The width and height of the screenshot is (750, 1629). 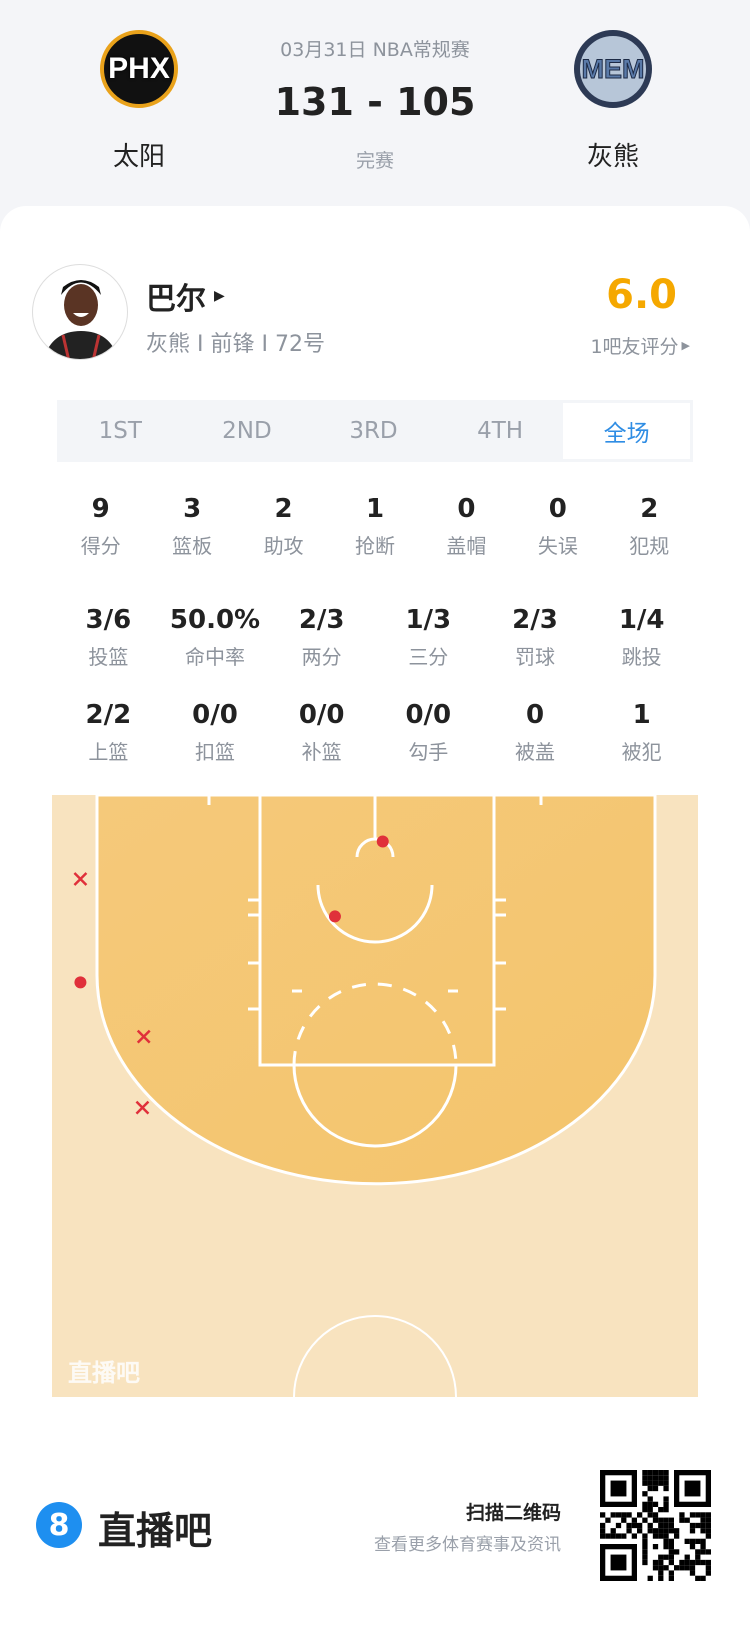 I want to click on stat-3: 1/3 三分, so click(x=428, y=636).